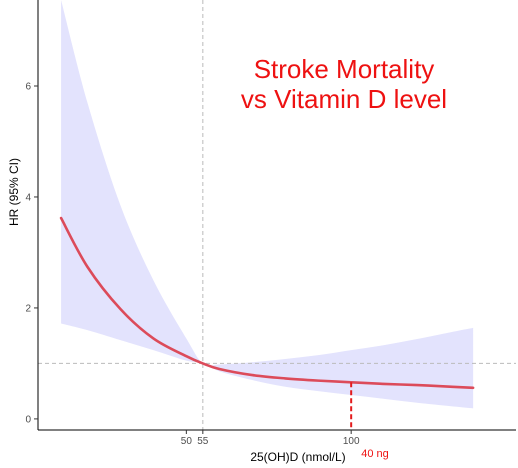 The height and width of the screenshot is (468, 518). Describe the element at coordinates (344, 69) in the screenshot. I see `annotation-title-line-1: Stroke Mortality` at that location.